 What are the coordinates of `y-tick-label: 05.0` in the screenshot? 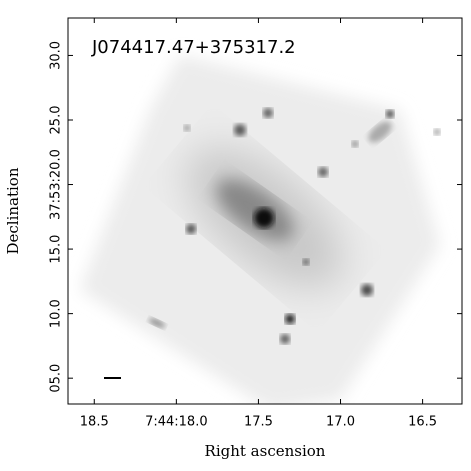 It's located at (56, 378).